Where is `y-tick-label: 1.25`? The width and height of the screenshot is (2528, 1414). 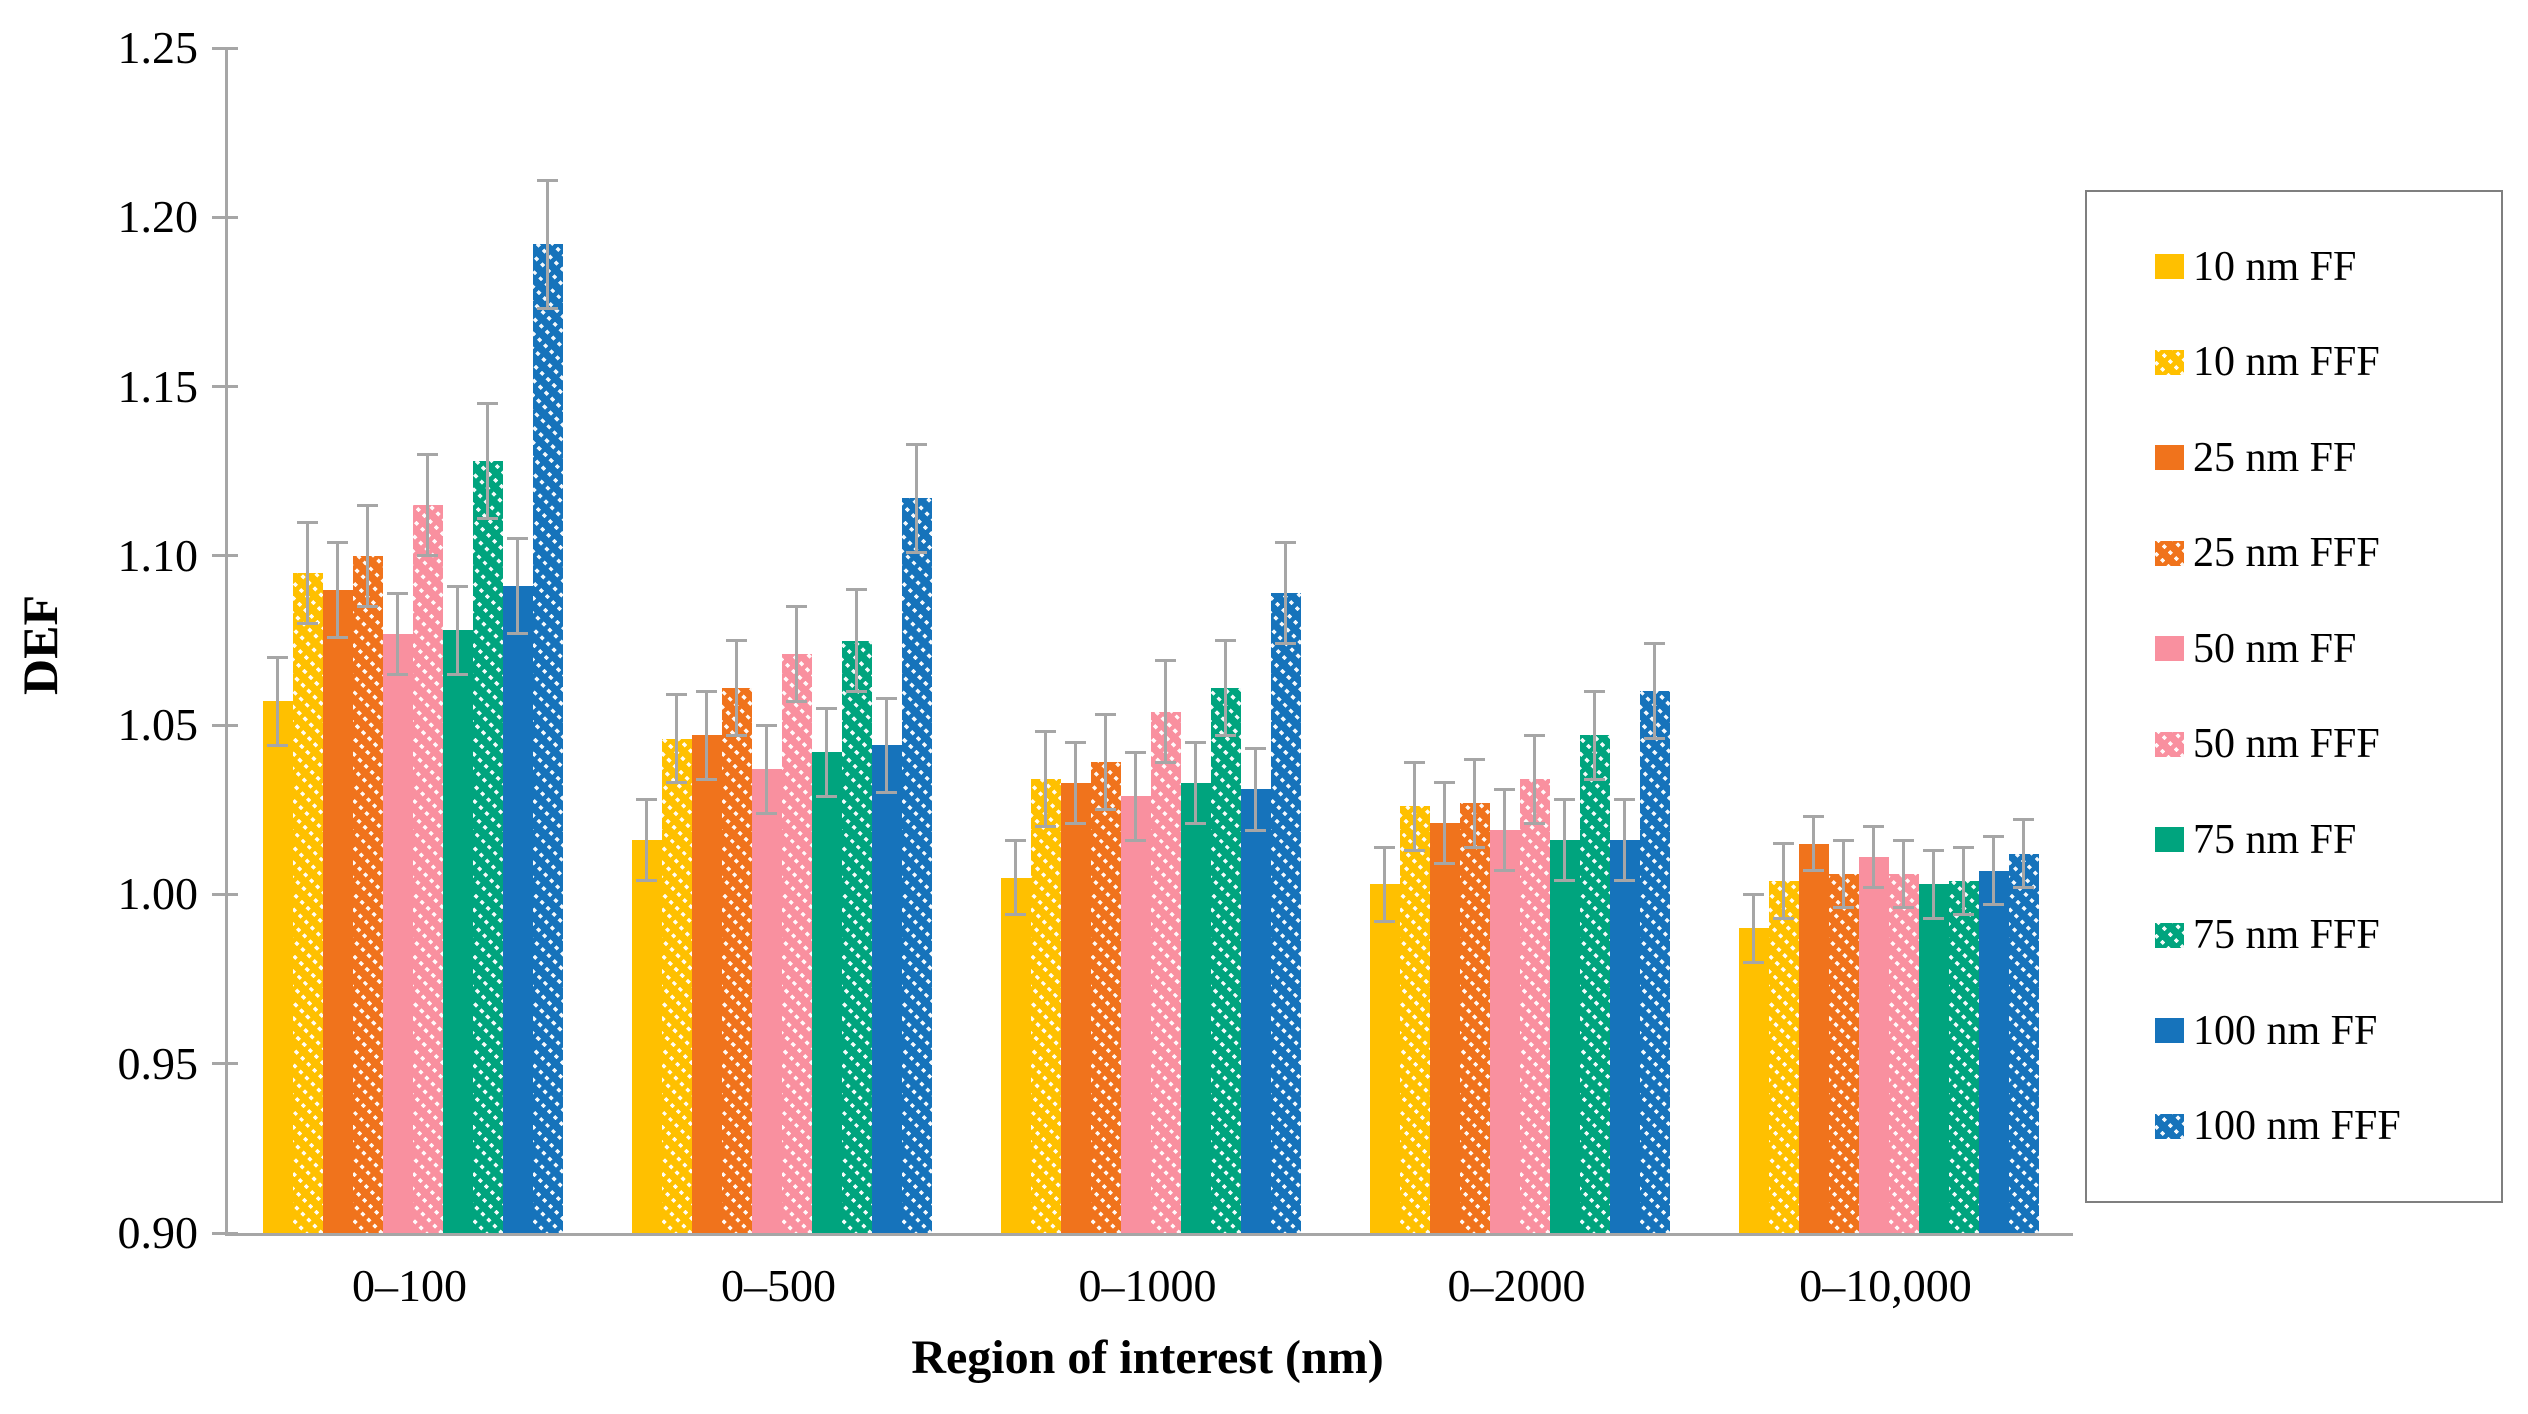 y-tick-label: 1.25 is located at coordinates (158, 47).